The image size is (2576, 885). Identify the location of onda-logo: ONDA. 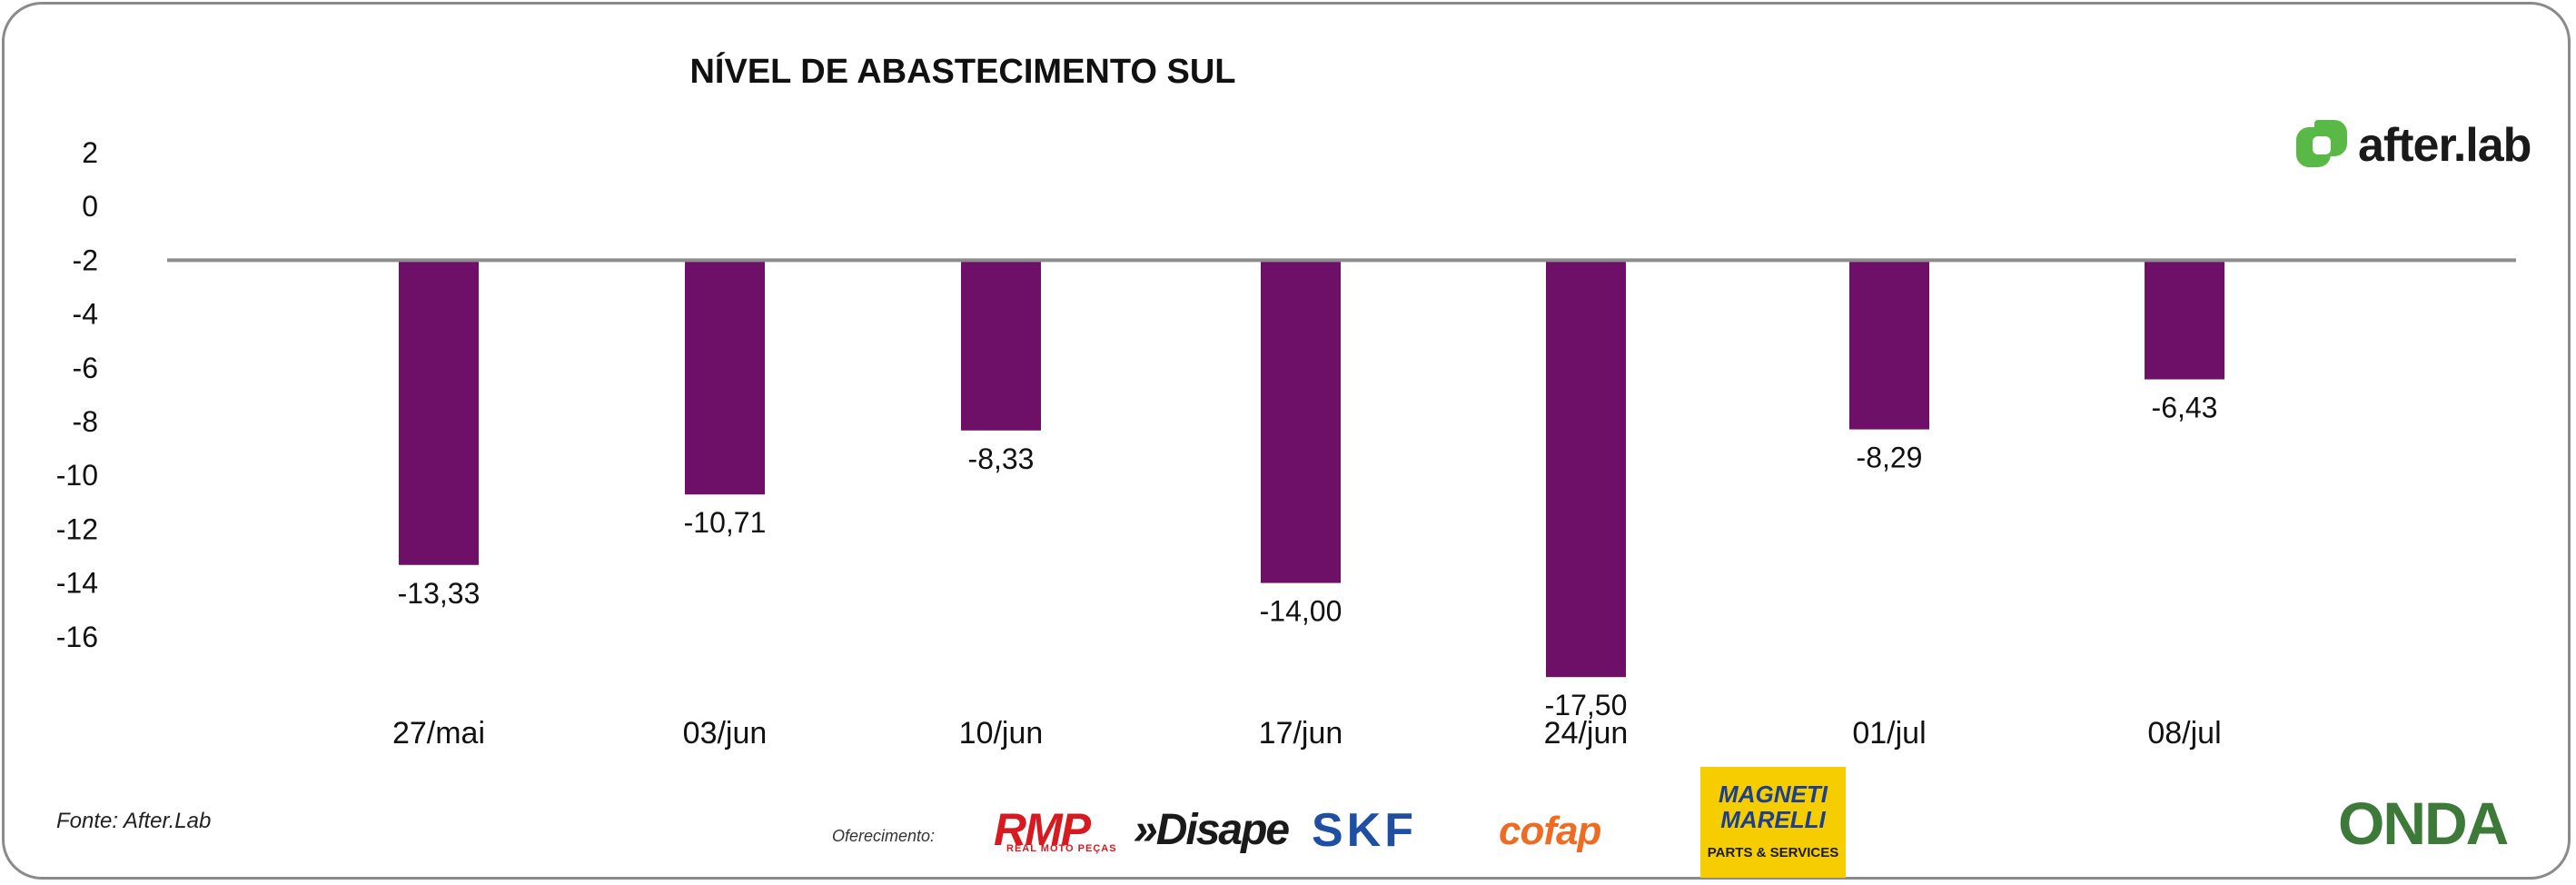
(2423, 823).